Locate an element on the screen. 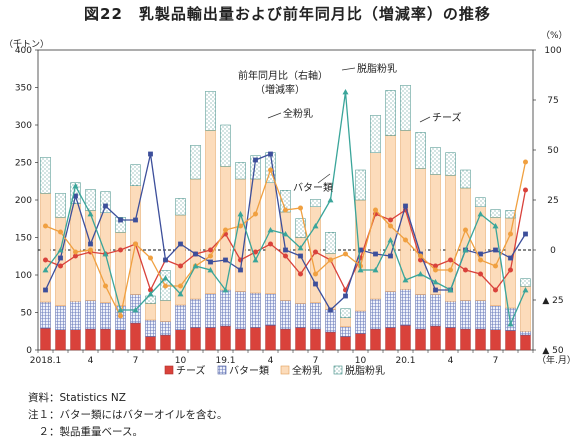  x-axis-tick-label: 20.1 is located at coordinates (405, 361).